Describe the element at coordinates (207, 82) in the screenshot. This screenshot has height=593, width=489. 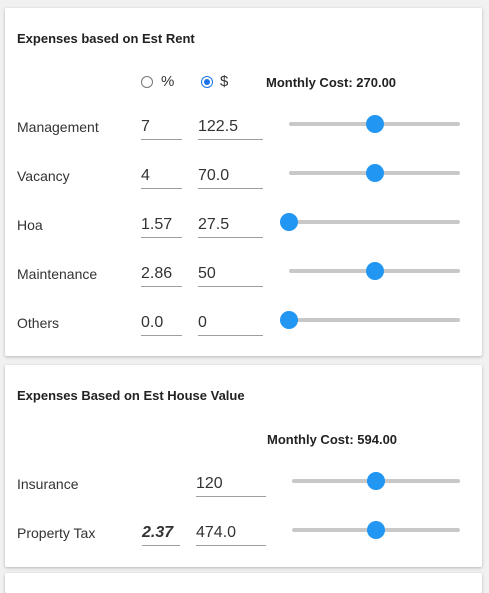
I see `dollar-radio` at that location.